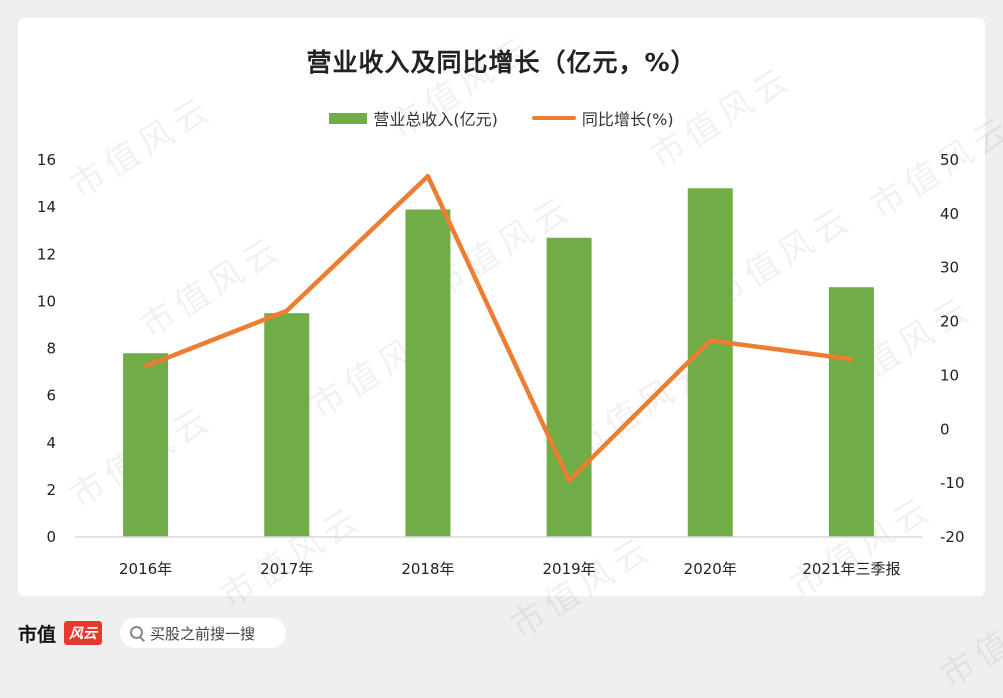  I want to click on y-right-tick-label: -20, so click(952, 537).